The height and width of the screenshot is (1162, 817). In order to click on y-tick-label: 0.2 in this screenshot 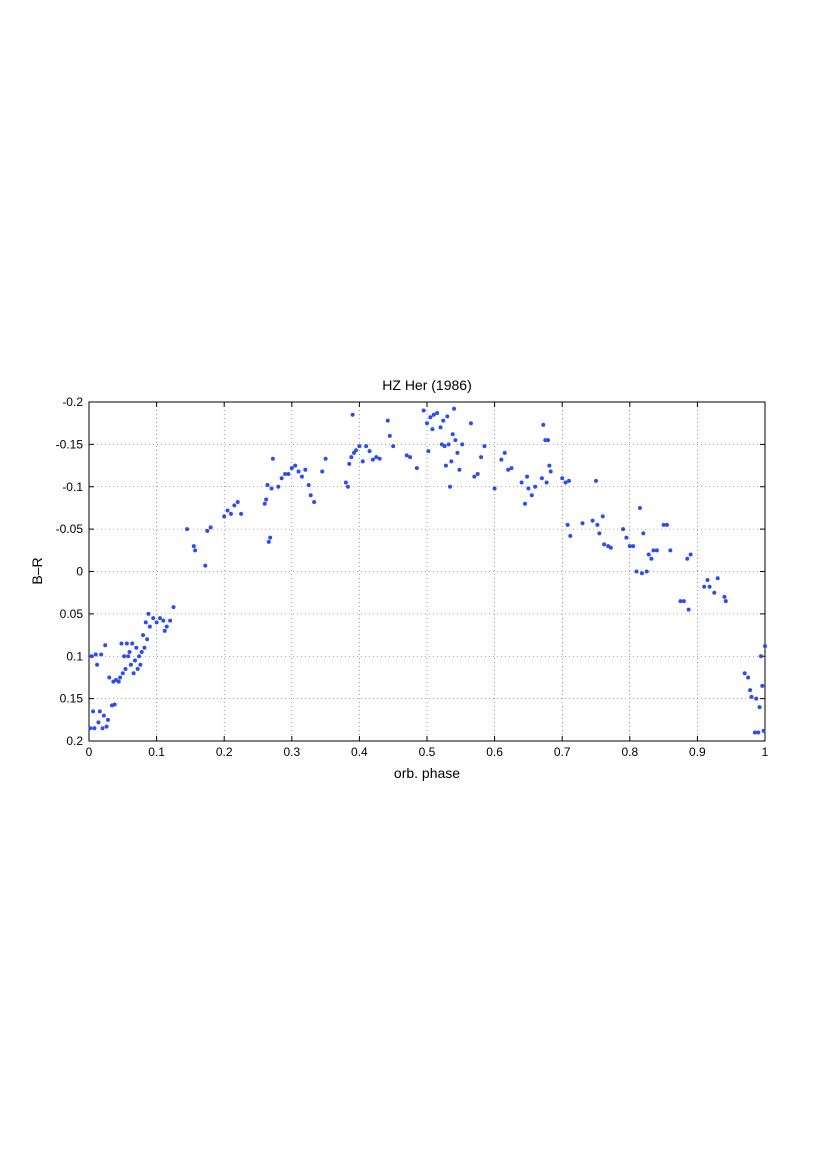, I will do `click(74, 741)`.